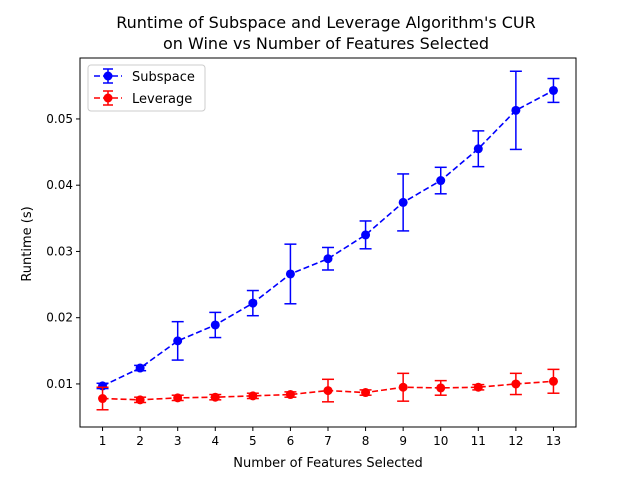  I want to click on x-tick-label: 4, so click(215, 441).